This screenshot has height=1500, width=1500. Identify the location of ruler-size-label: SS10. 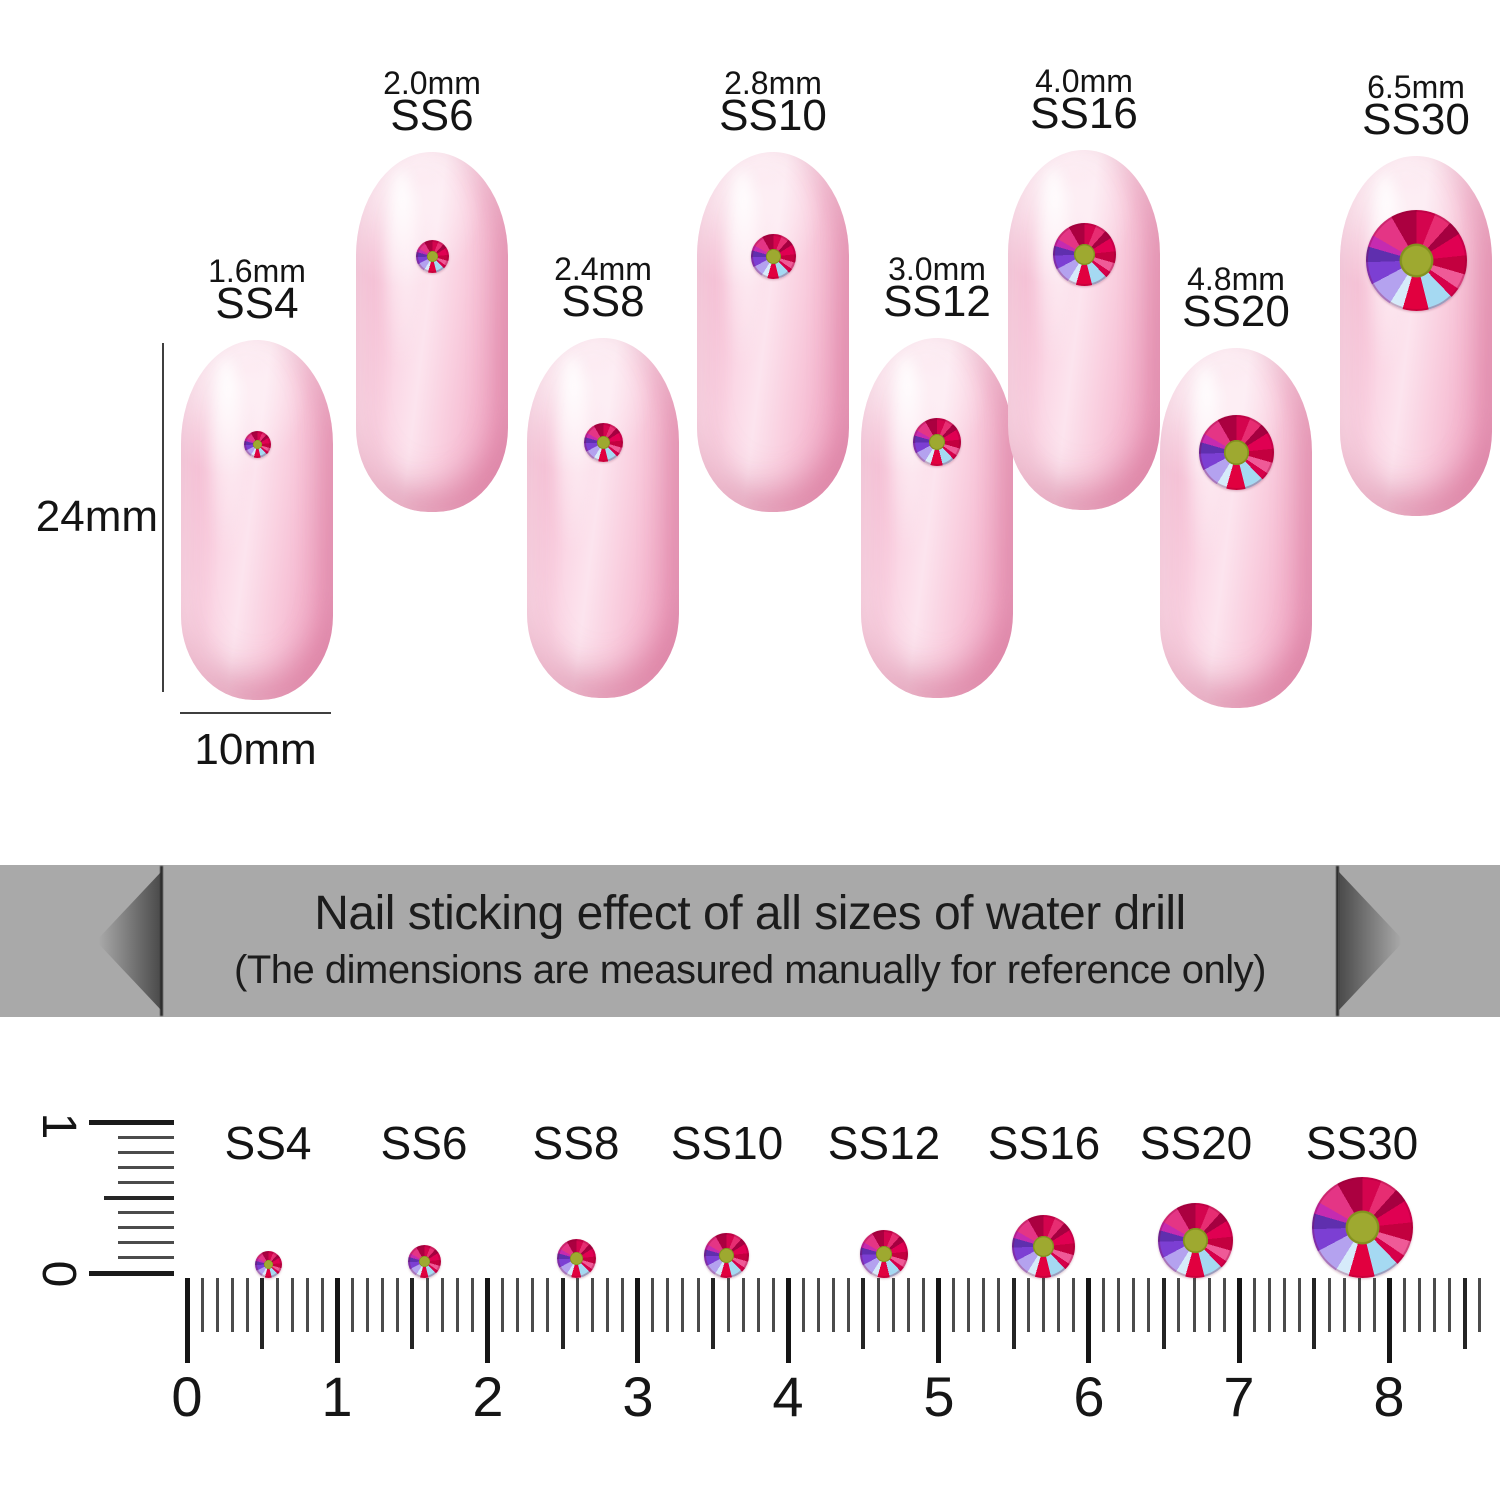
(727, 1143).